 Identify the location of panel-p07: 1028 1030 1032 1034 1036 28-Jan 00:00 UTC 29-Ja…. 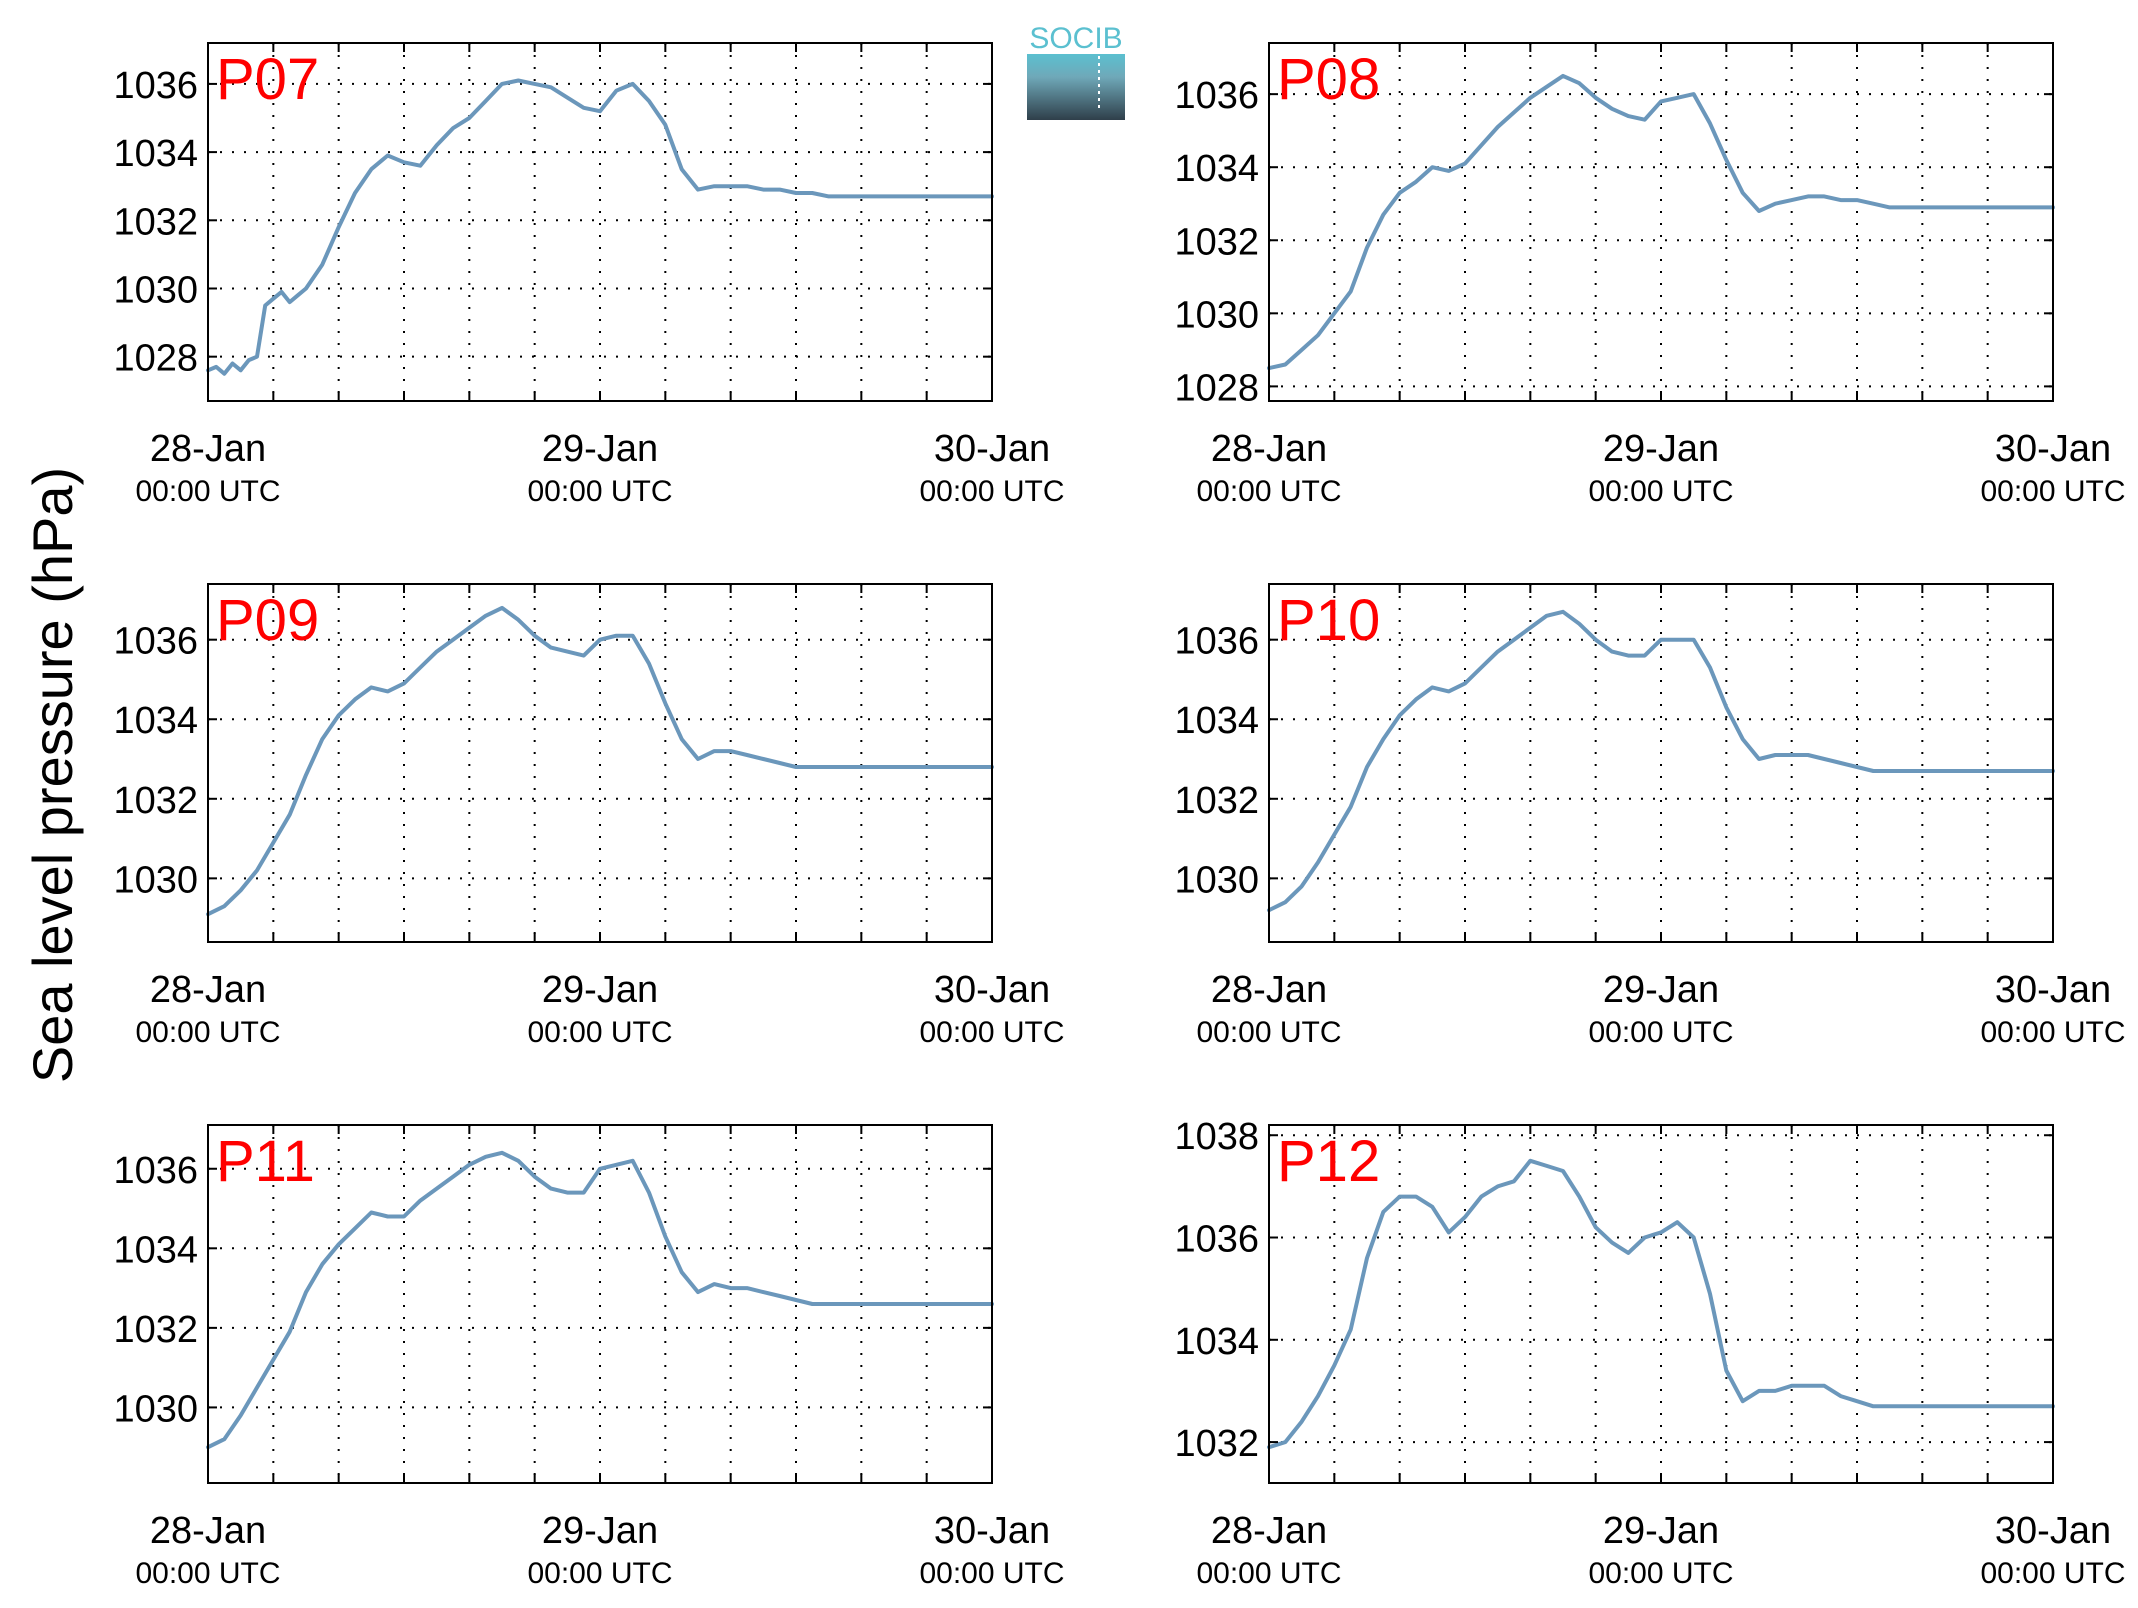
(589, 275).